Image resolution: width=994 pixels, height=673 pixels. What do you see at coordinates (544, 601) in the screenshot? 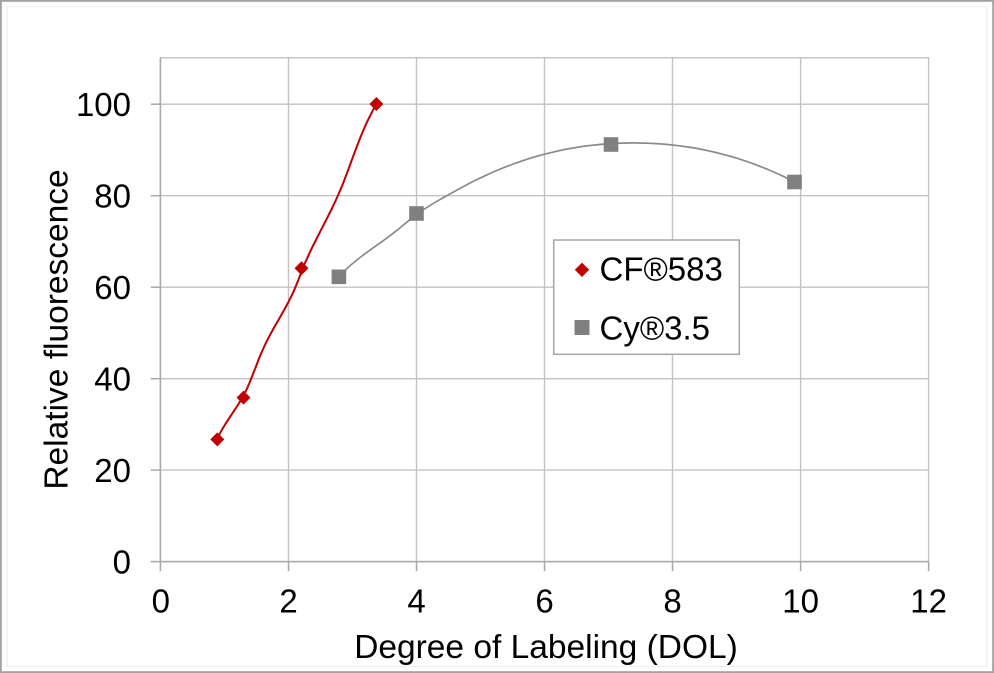
I see `svg-text: 6` at bounding box center [544, 601].